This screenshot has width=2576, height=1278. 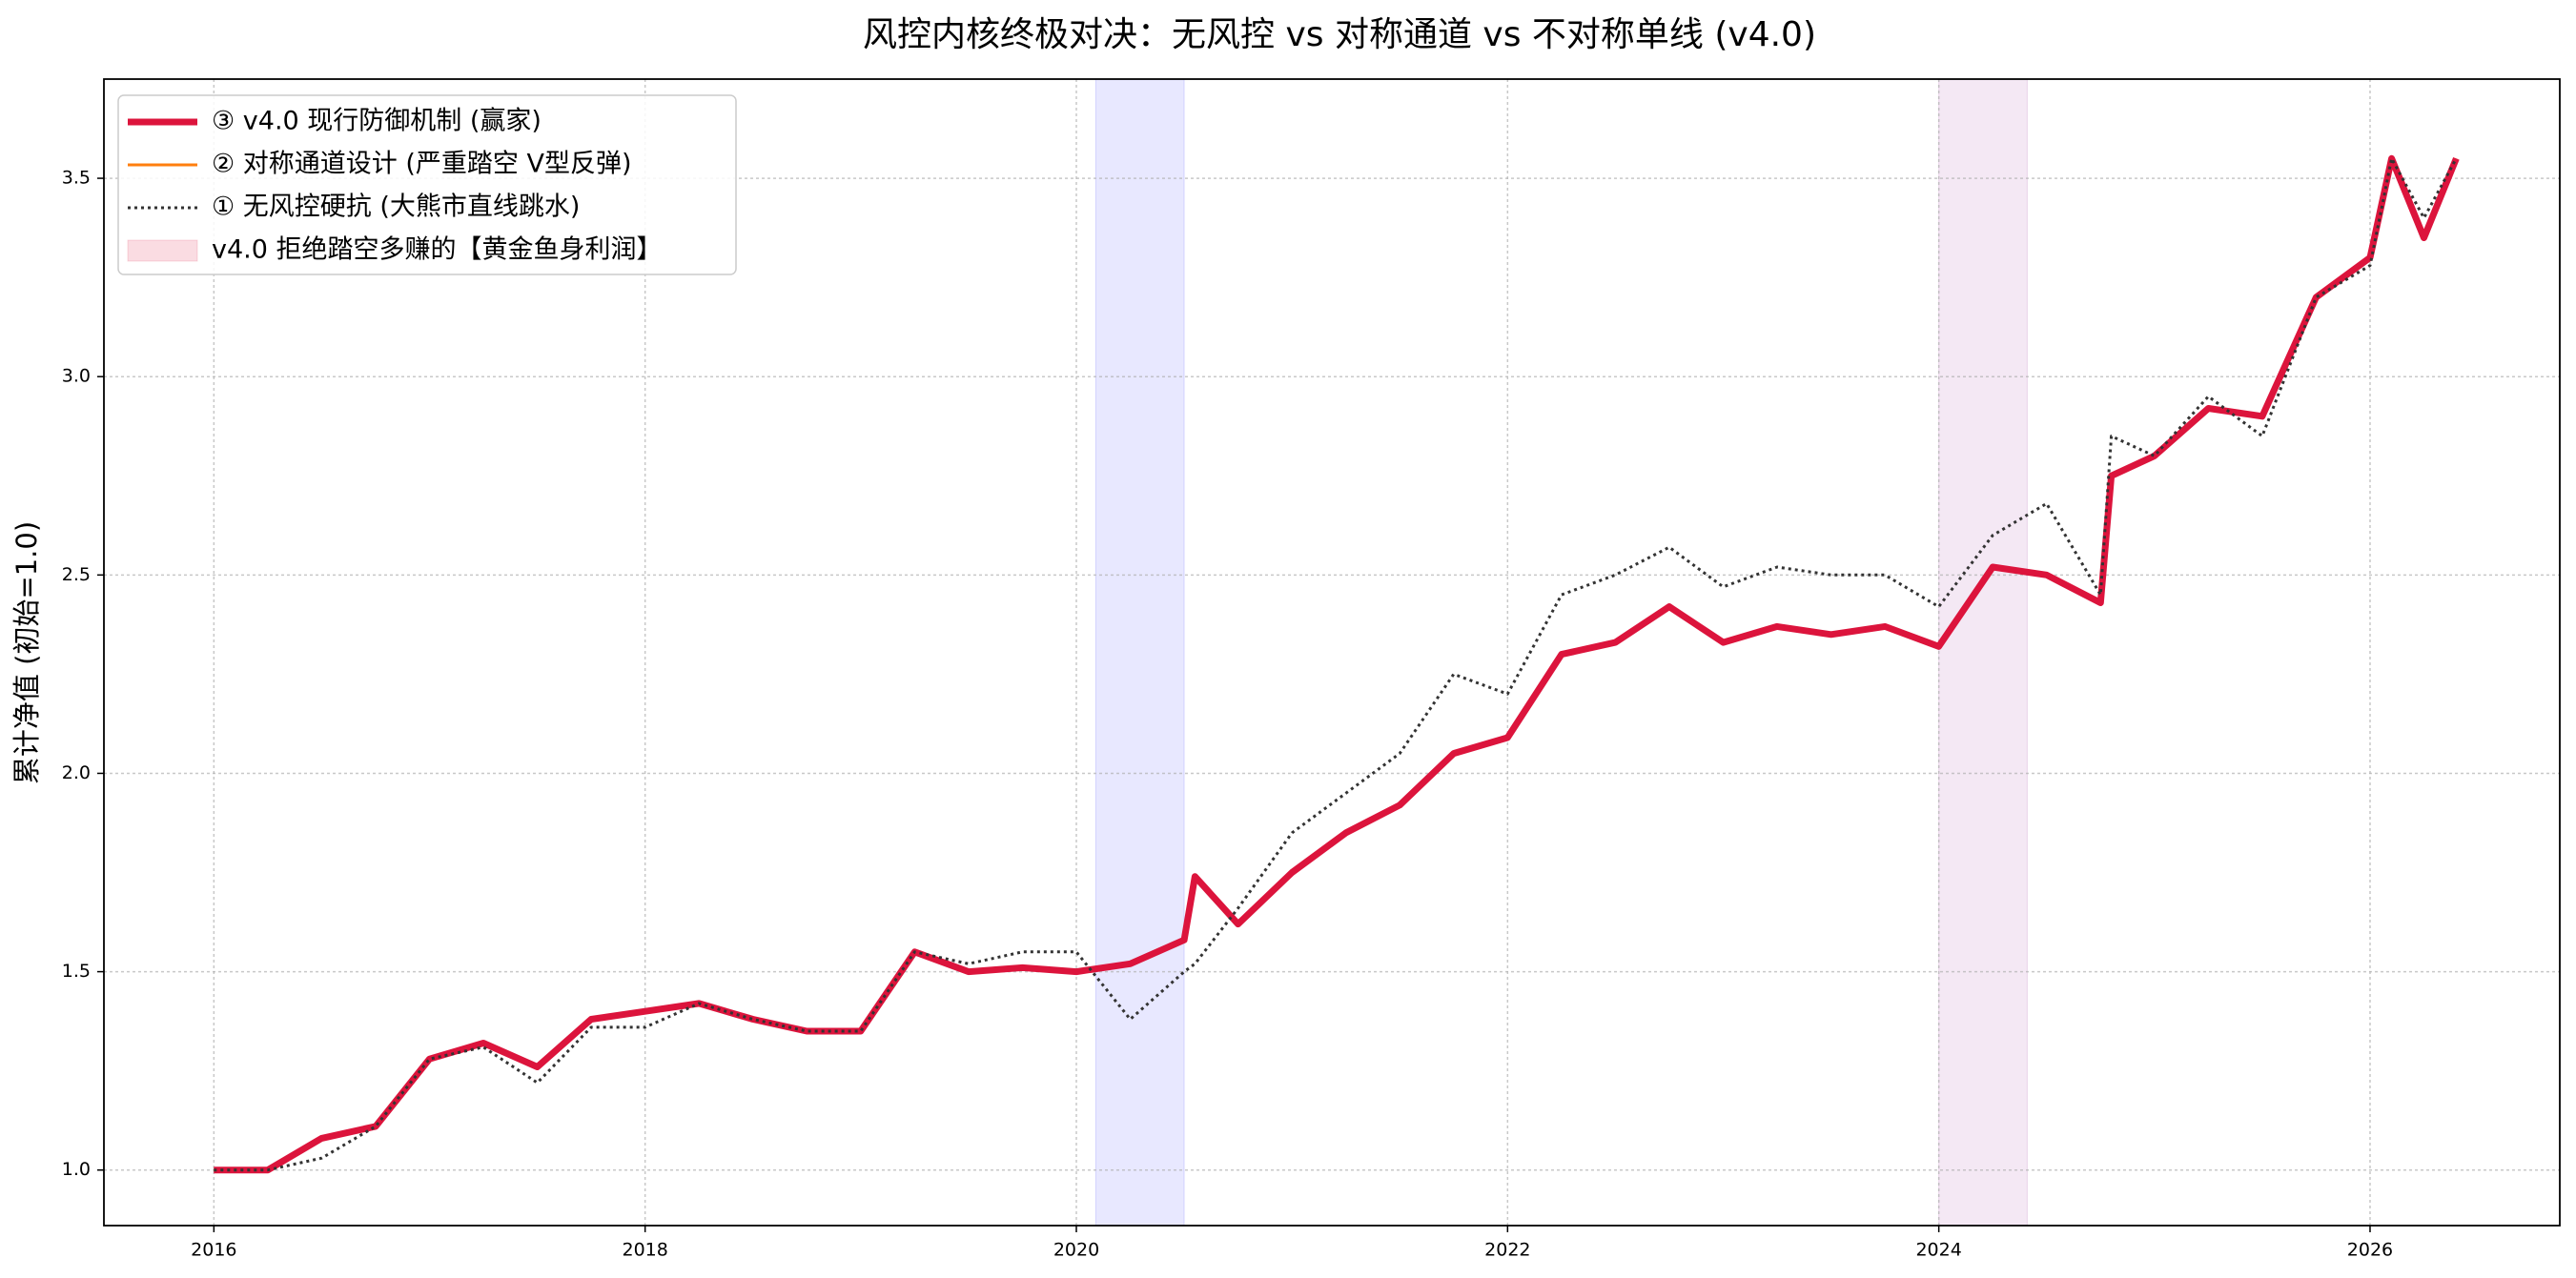 I want to click on x-tick-label: 2022, so click(x=1507, y=1250).